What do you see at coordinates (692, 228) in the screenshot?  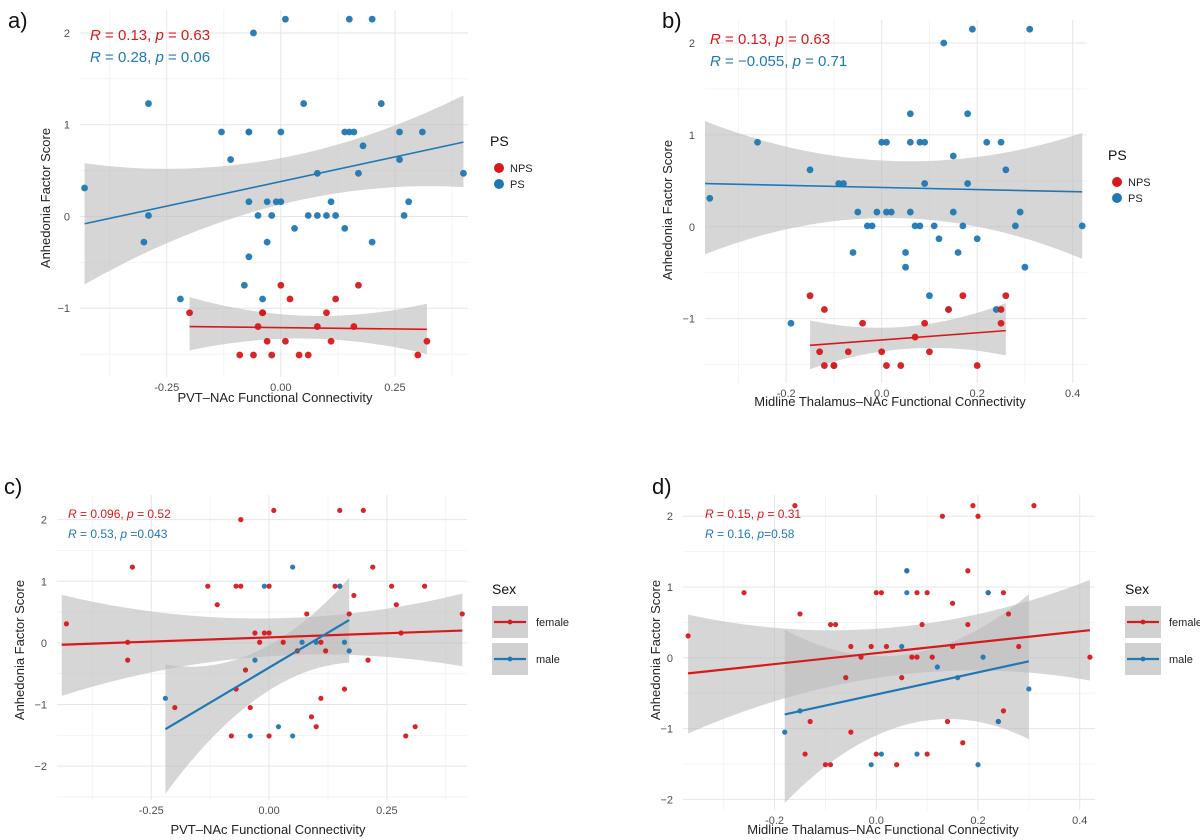 I see `y-tick-label: 0` at bounding box center [692, 228].